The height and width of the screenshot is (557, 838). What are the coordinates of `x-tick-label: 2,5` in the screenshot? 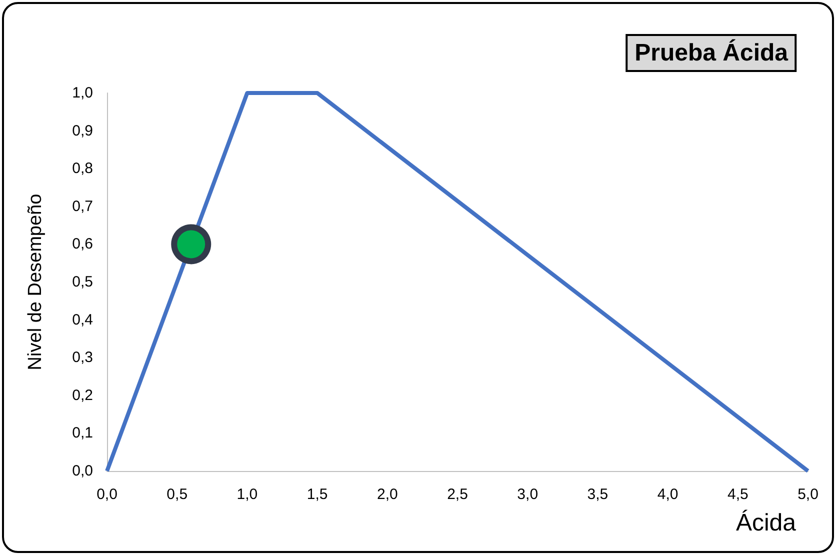 It's located at (457, 494).